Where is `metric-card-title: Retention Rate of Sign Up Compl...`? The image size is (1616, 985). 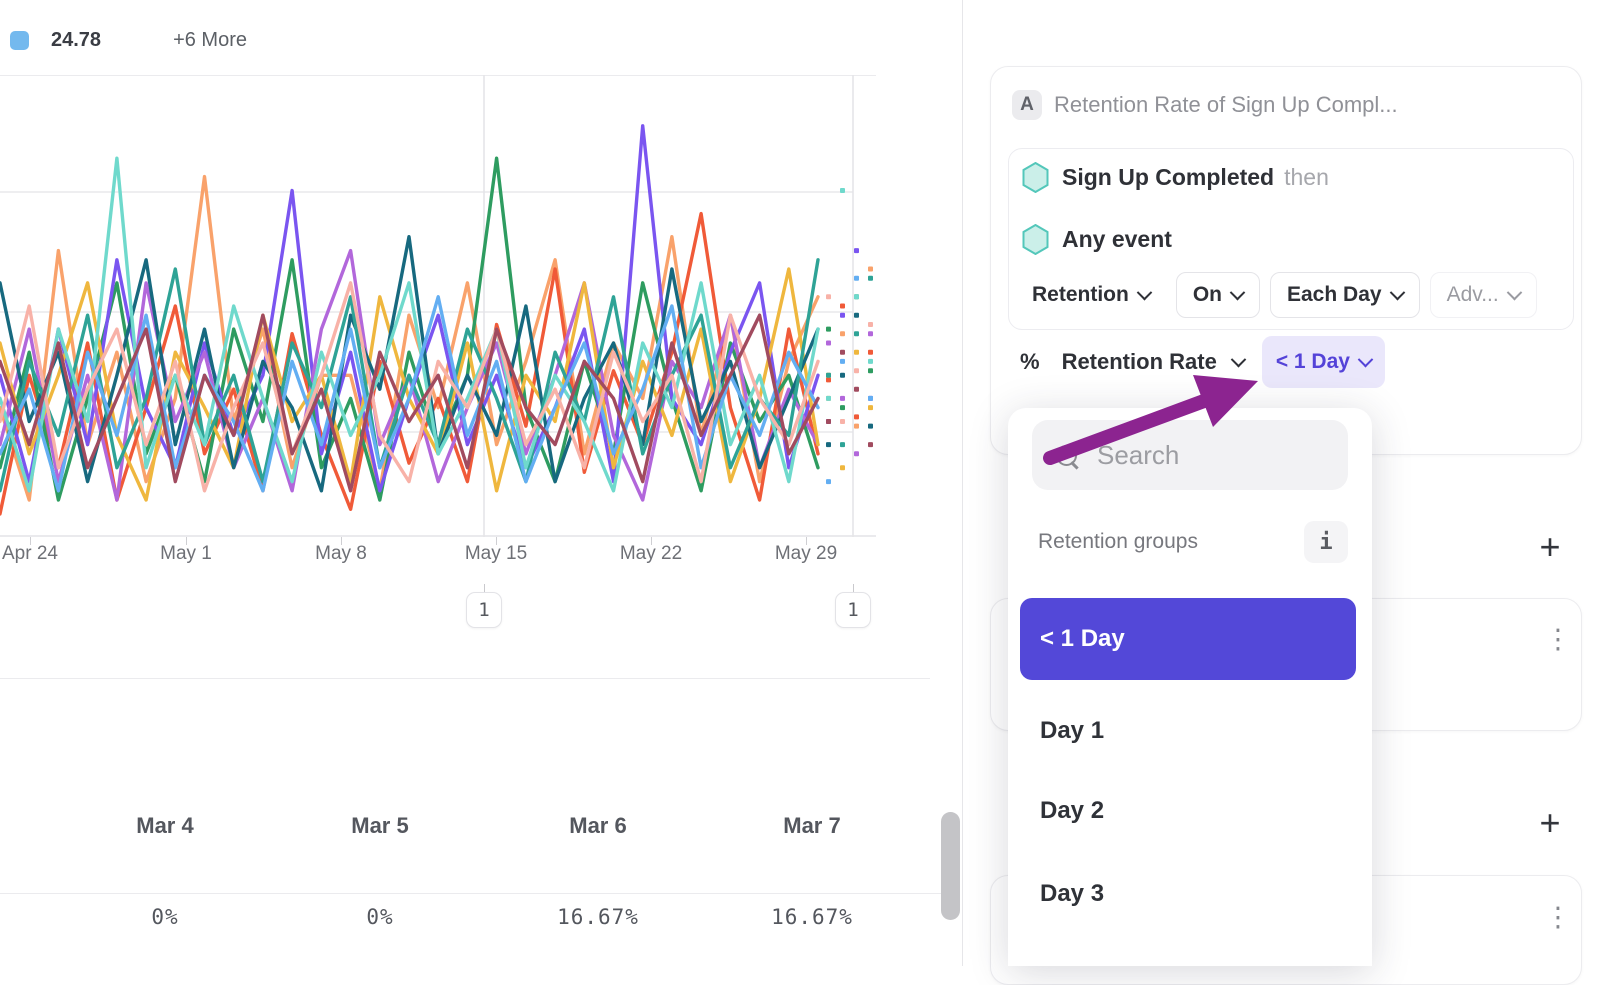 metric-card-title: Retention Rate of Sign Up Compl... is located at coordinates (1226, 104).